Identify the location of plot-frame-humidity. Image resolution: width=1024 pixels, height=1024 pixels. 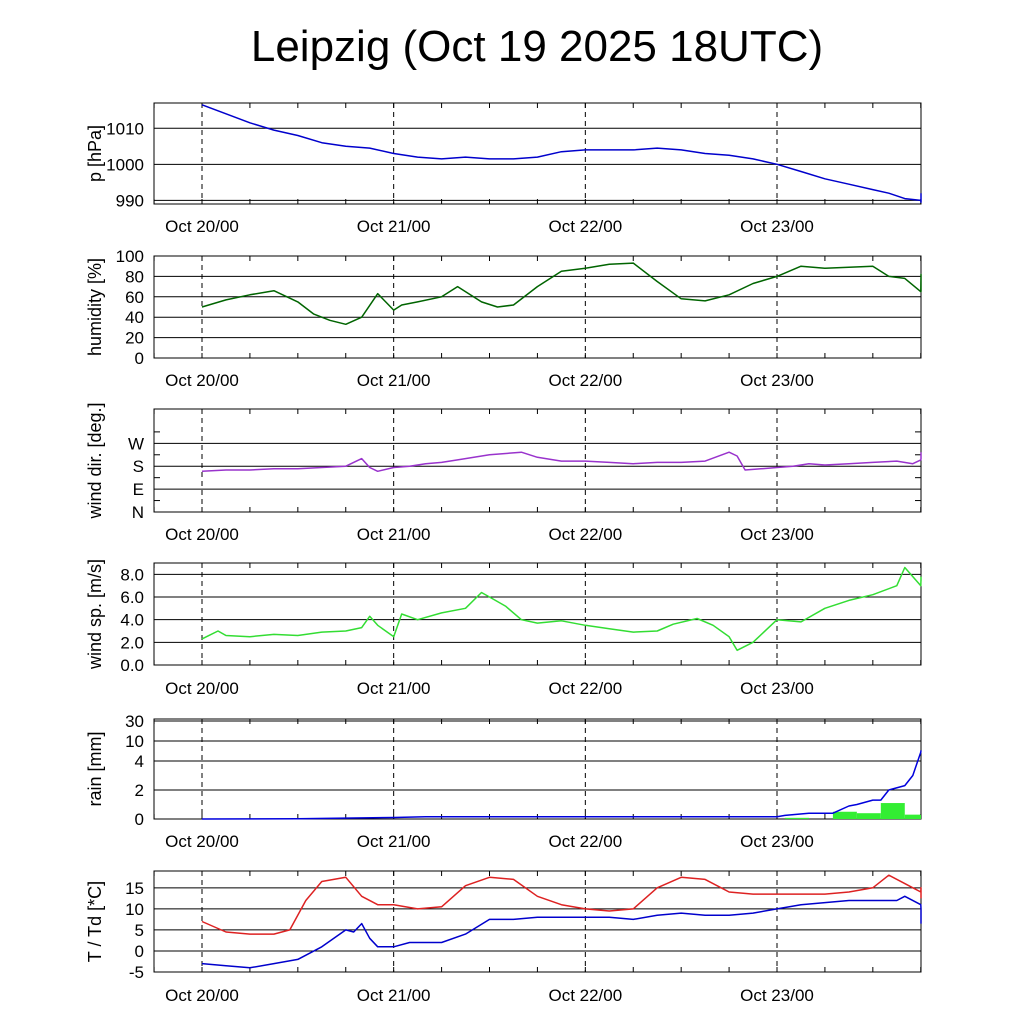
(537, 307).